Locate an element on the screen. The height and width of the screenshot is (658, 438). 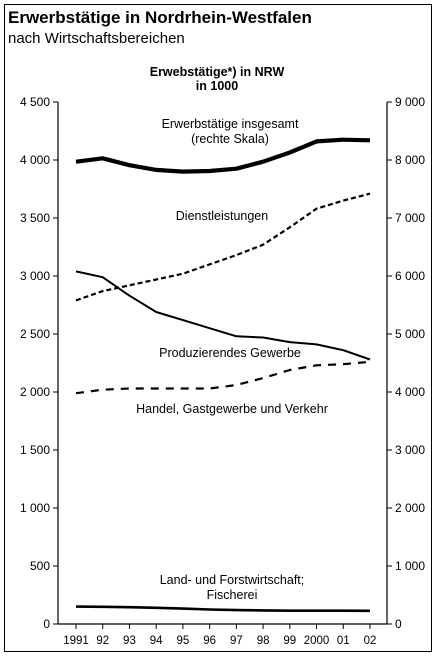
series-line-produzierendes-gewerbe is located at coordinates (223, 315).